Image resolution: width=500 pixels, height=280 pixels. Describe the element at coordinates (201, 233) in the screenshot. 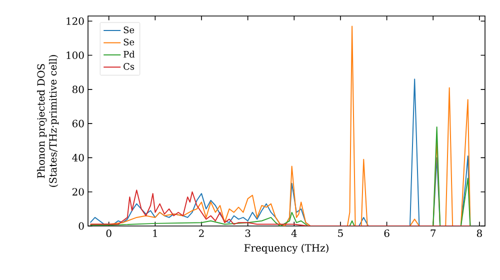

I see `x-tick-label: 2` at that location.